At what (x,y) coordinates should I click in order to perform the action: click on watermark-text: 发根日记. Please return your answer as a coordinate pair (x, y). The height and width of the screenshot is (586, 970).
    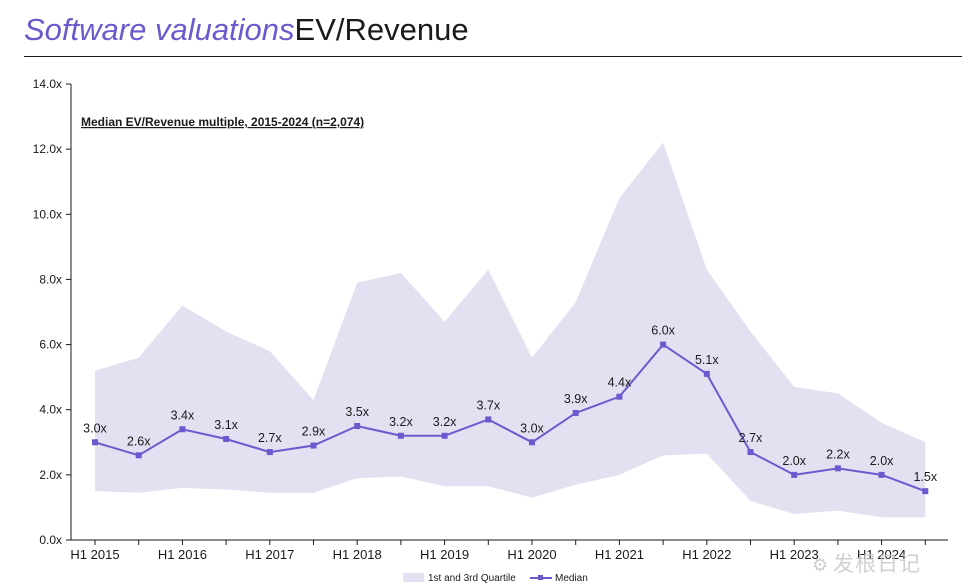
    Looking at the image, I should click on (877, 564).